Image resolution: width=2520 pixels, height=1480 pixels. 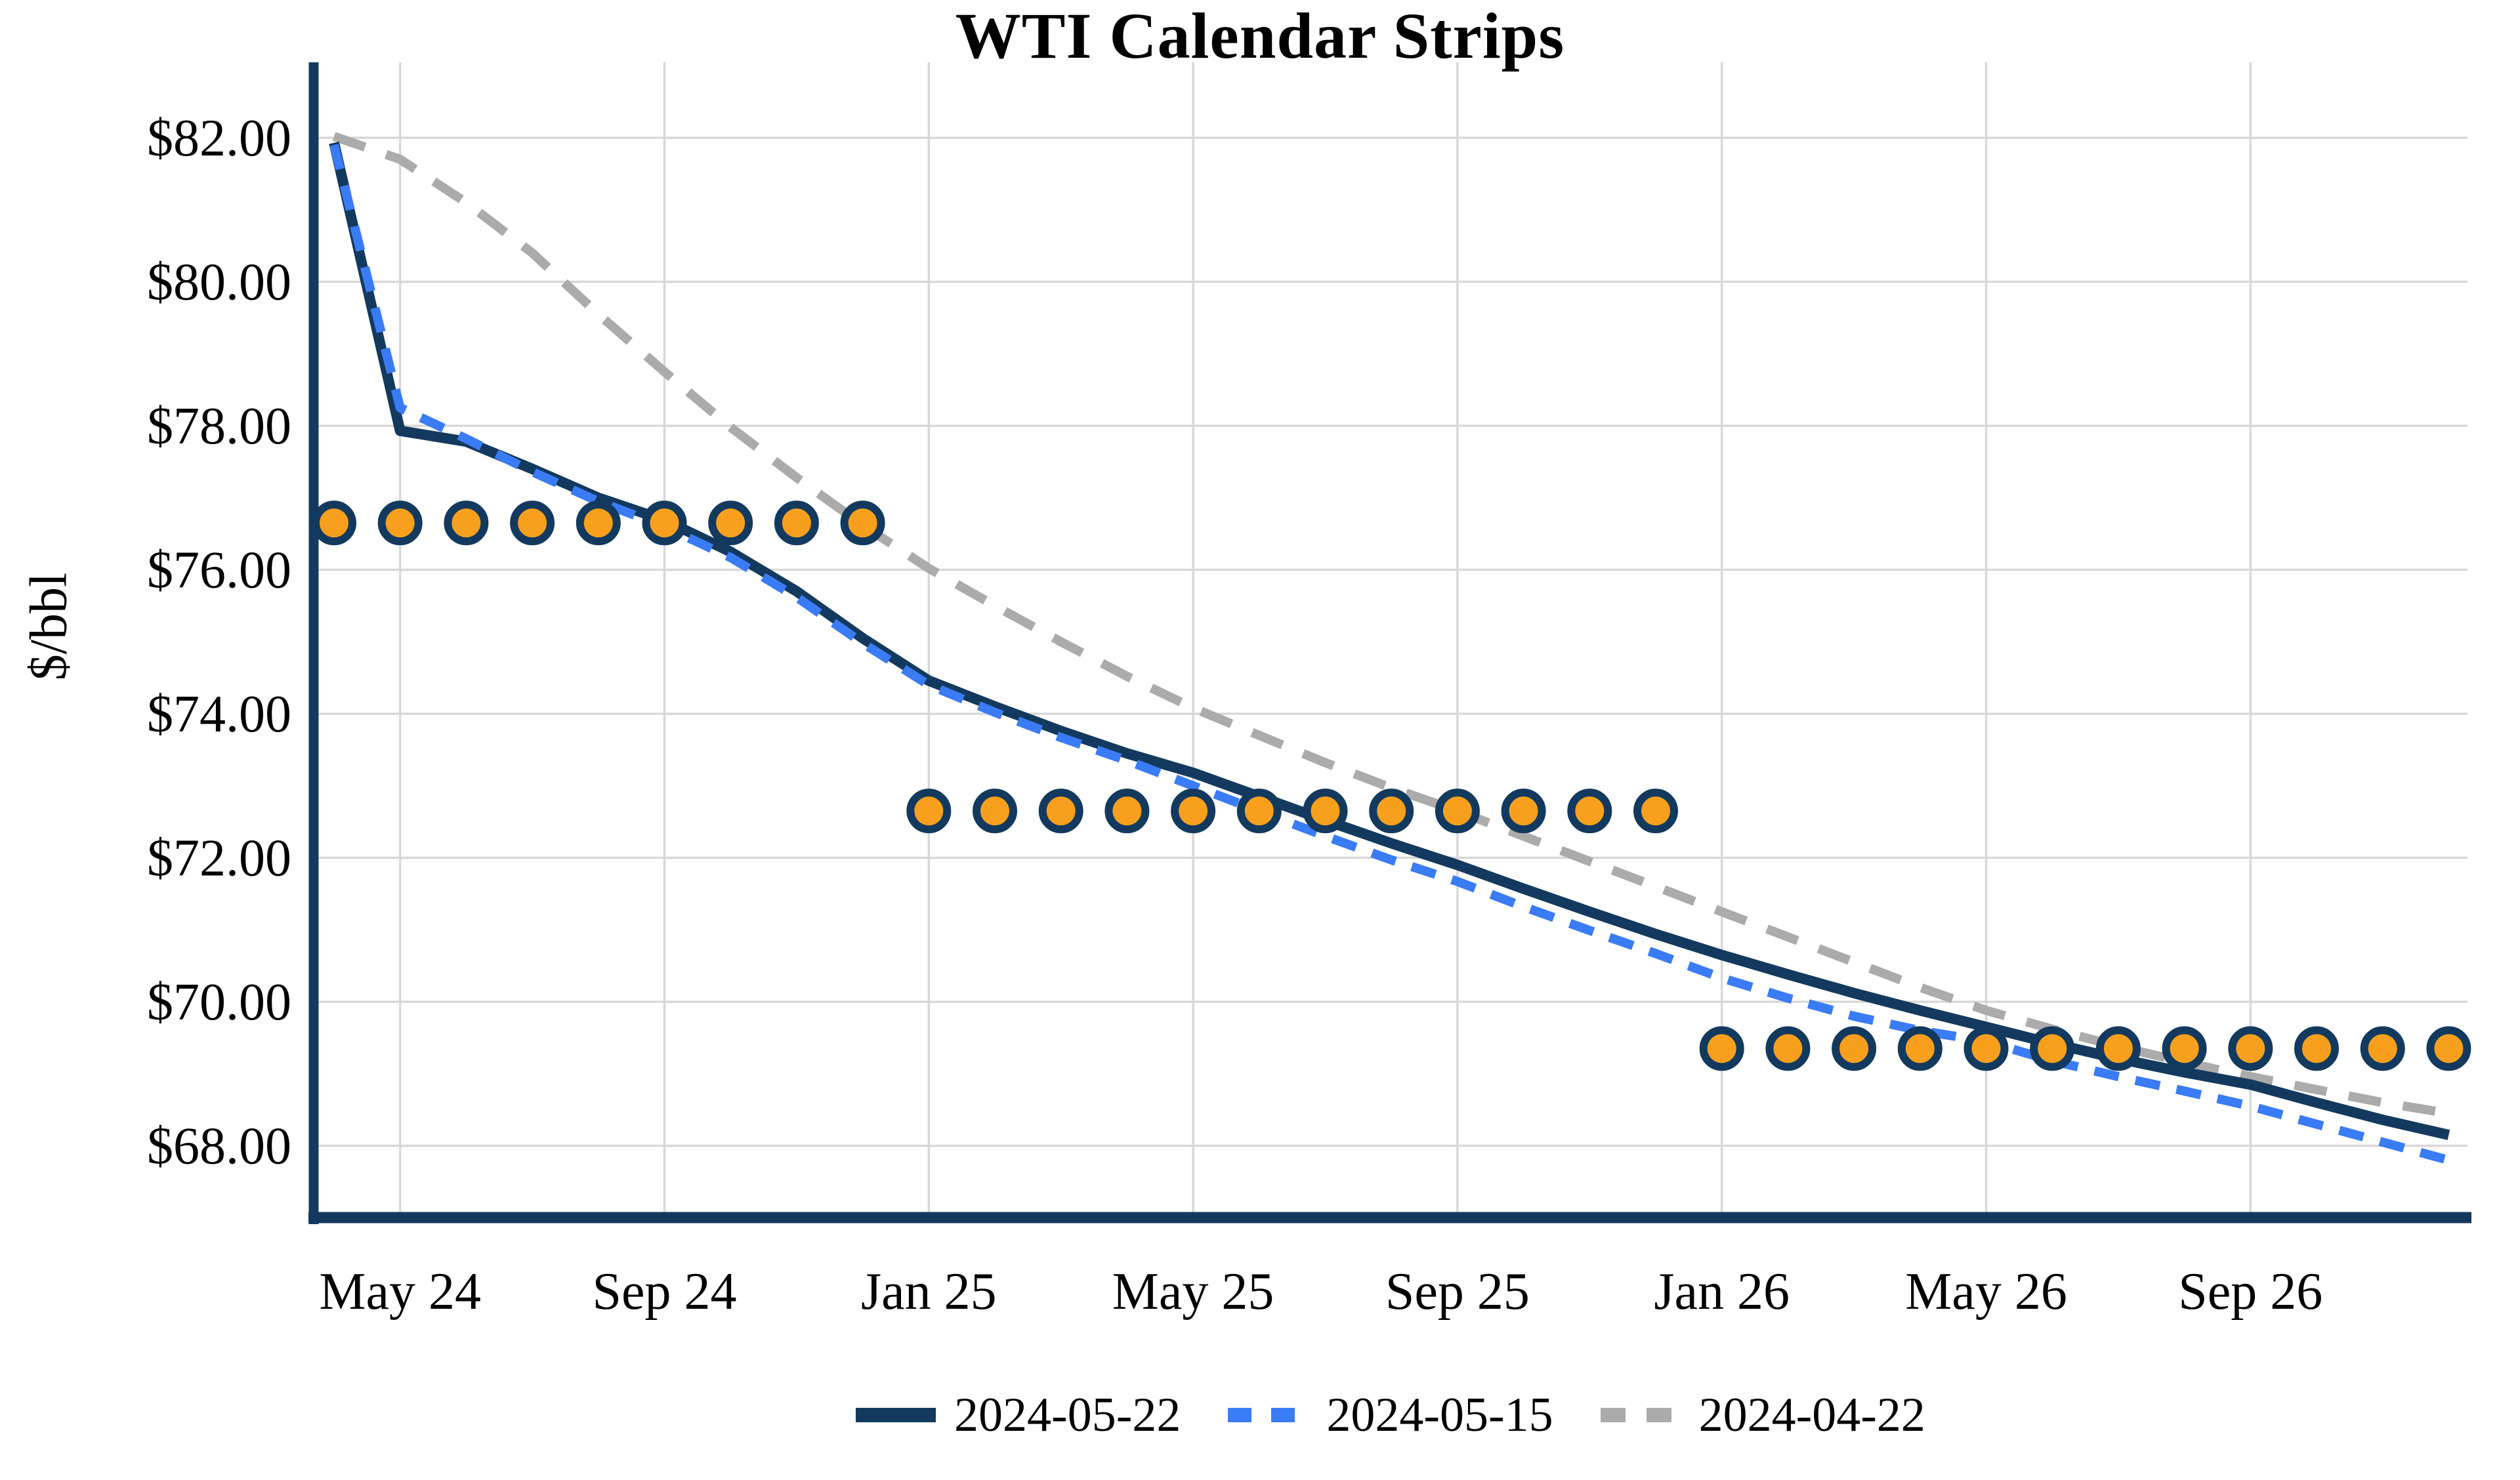 I want to click on x-tick-label: May 26, so click(x=1986, y=1292).